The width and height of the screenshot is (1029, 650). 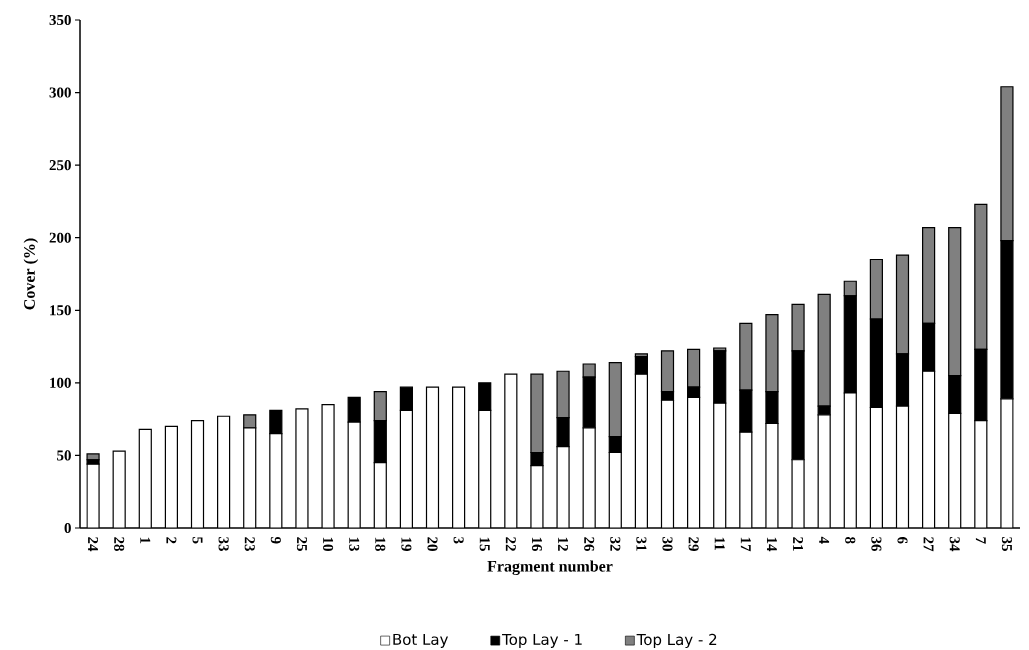 I want to click on y-tick-label: 200, so click(x=60, y=237).